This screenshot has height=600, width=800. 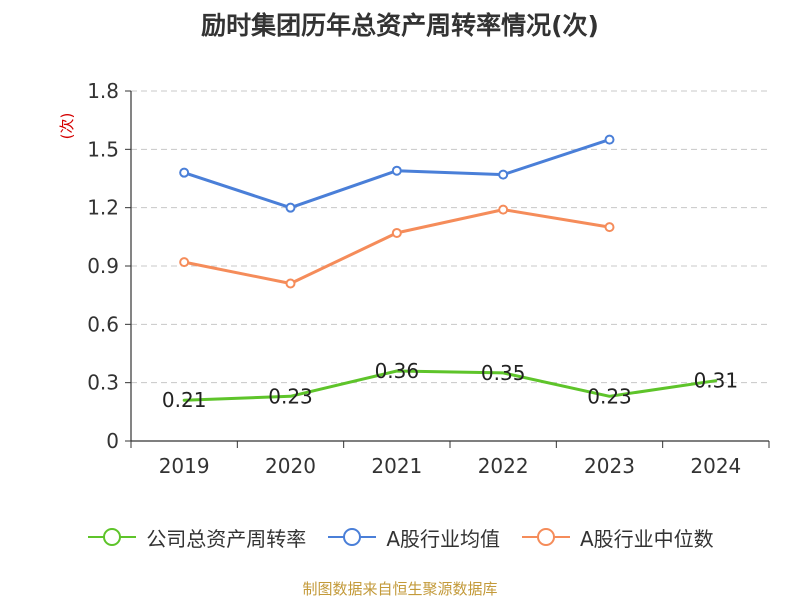 I want to click on y-tick-label: 0.3, so click(x=103, y=383).